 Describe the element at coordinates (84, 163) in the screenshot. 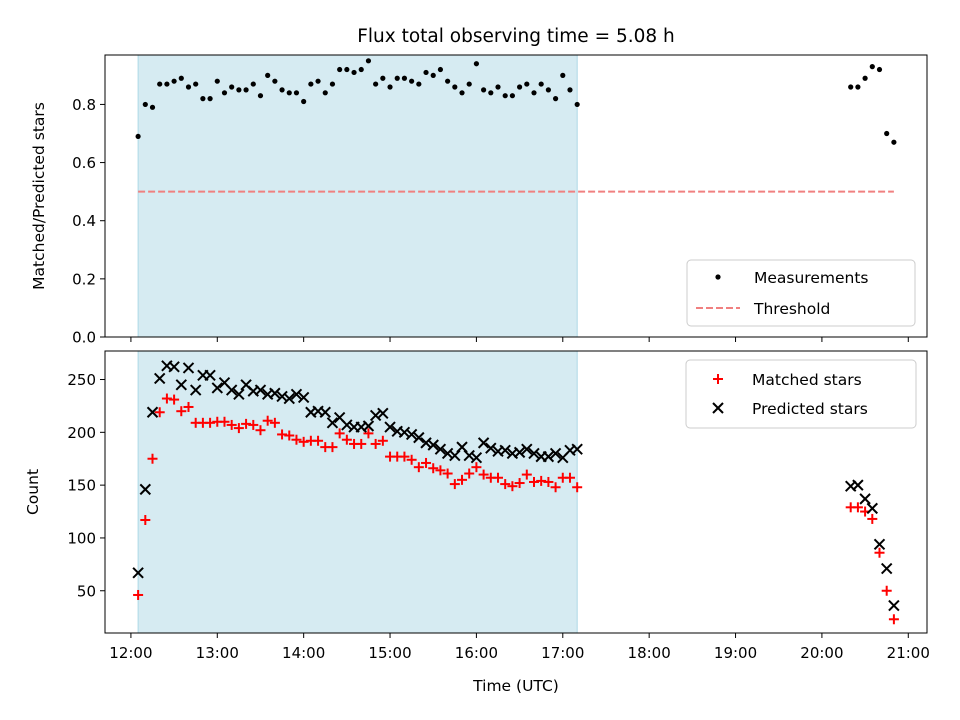

I see `ratio-y-tick-label: 0.6` at that location.